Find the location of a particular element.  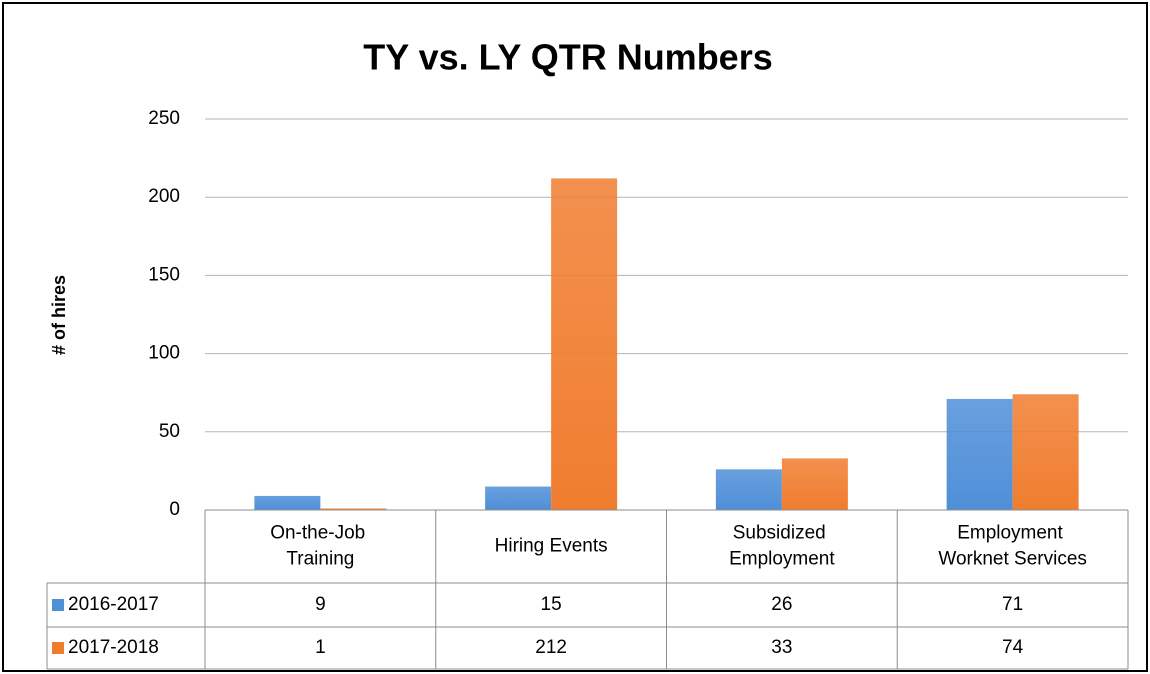

table-value: 1 is located at coordinates (320, 647).